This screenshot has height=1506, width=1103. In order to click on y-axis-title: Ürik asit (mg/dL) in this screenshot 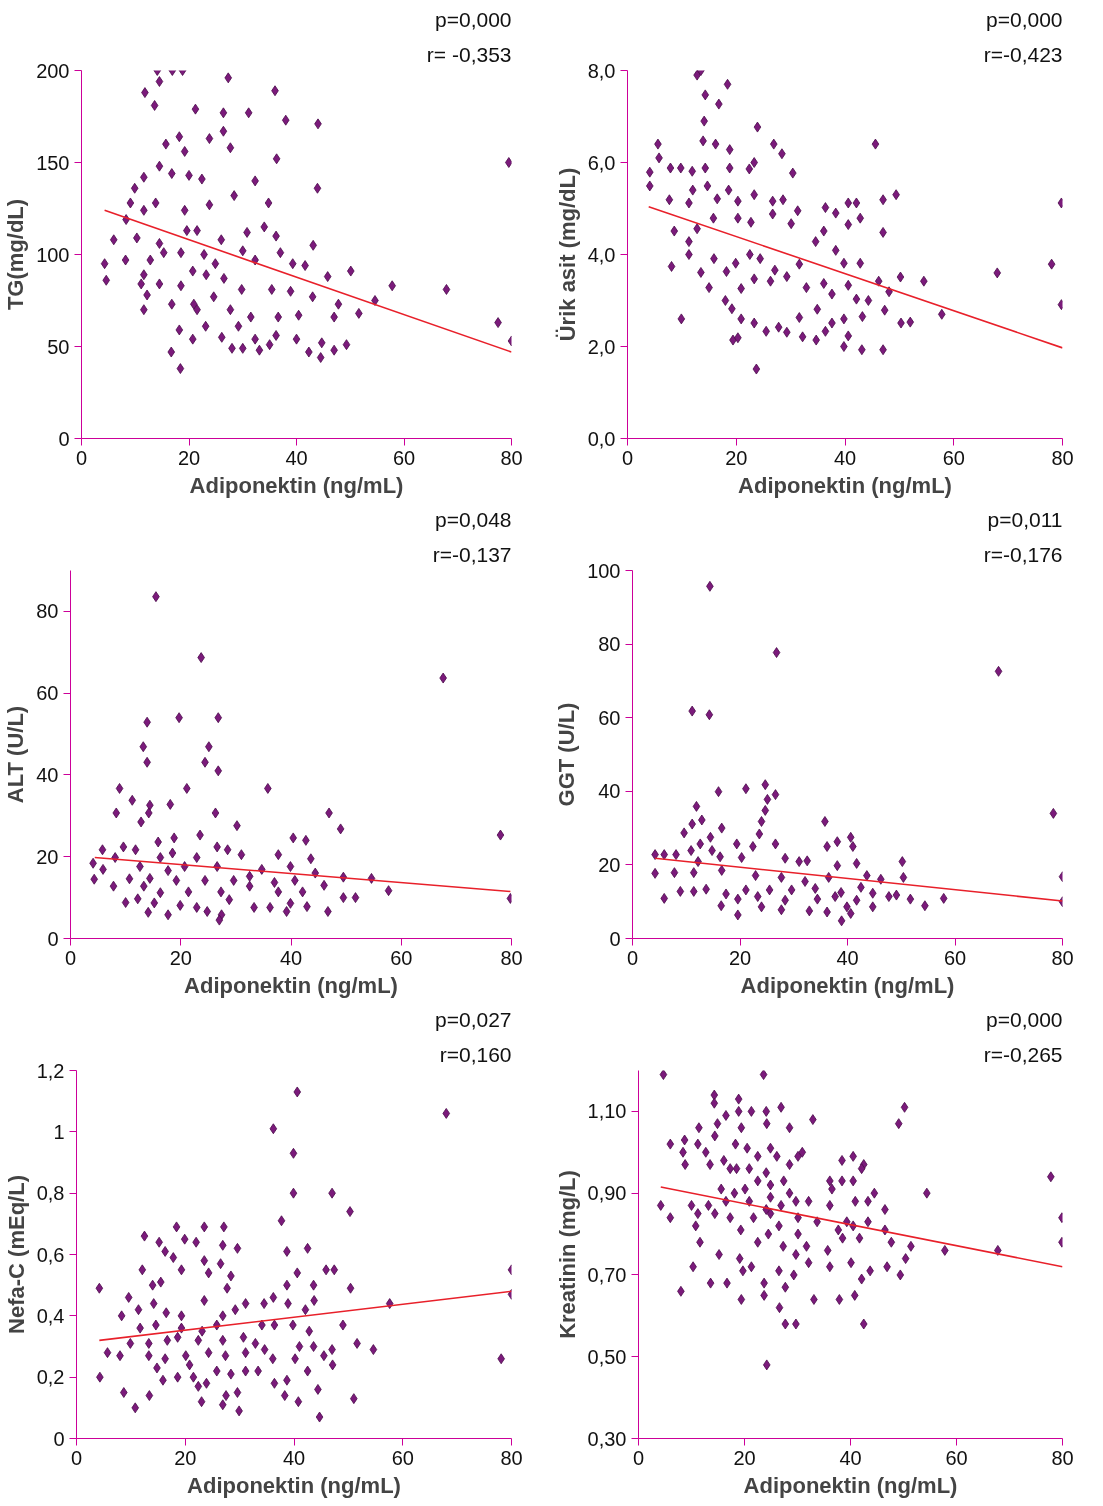, I will do `click(567, 254)`.